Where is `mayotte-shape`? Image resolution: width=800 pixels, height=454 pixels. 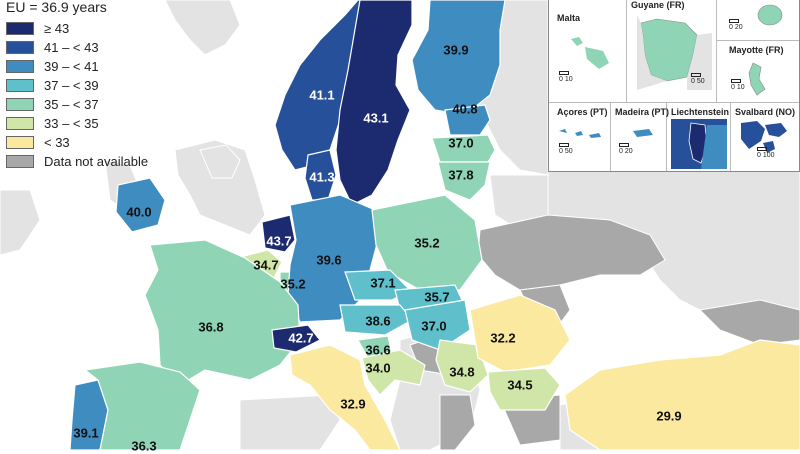 mayotte-shape is located at coordinates (757, 79).